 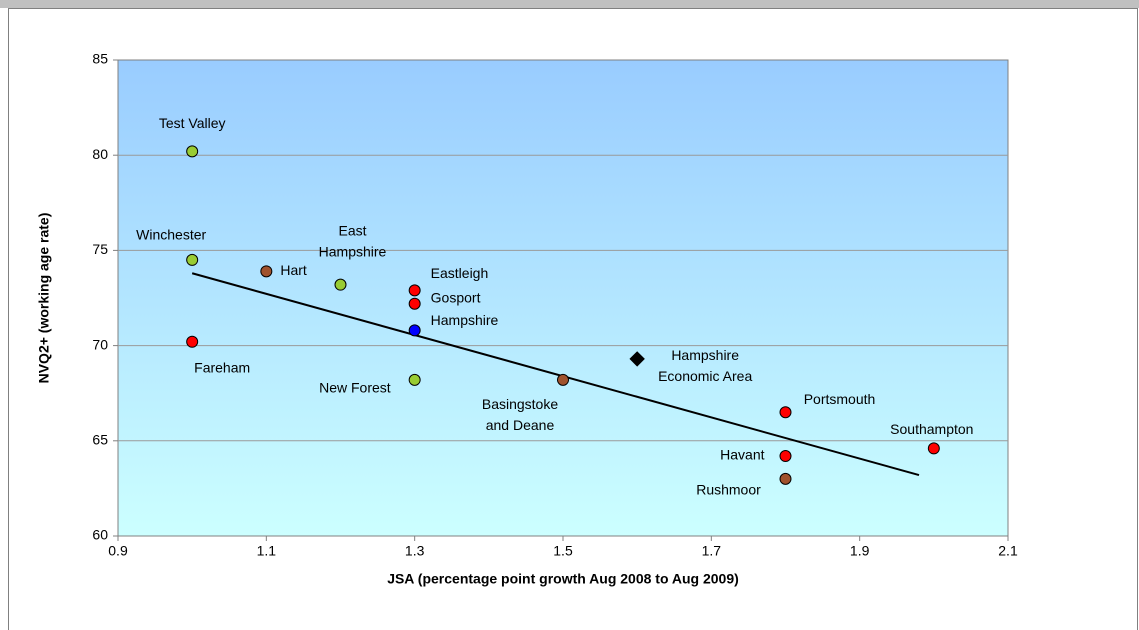 I want to click on y-tick-label: 60, so click(x=100, y=535).